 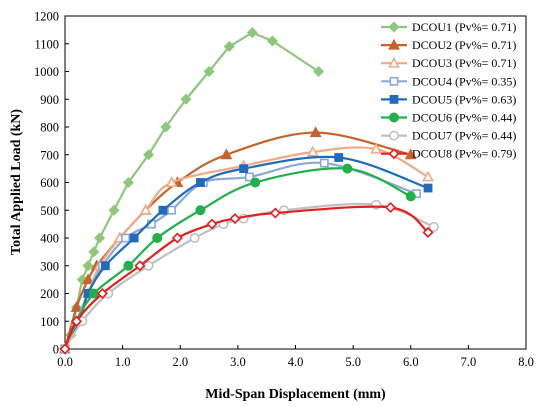 I want to click on y-tick-label: 1200, so click(x=46, y=17).